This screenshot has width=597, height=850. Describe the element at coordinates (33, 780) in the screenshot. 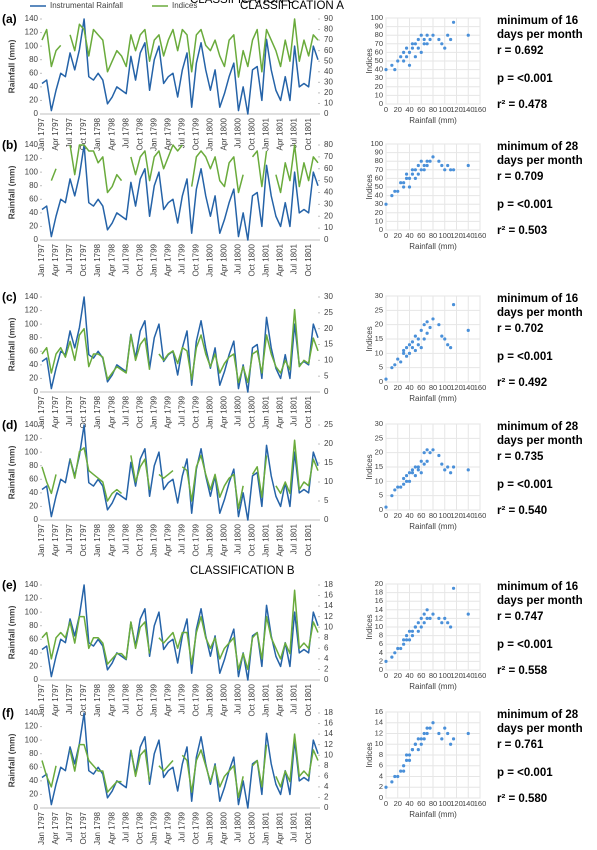

I see `y-tick-label: 40` at that location.